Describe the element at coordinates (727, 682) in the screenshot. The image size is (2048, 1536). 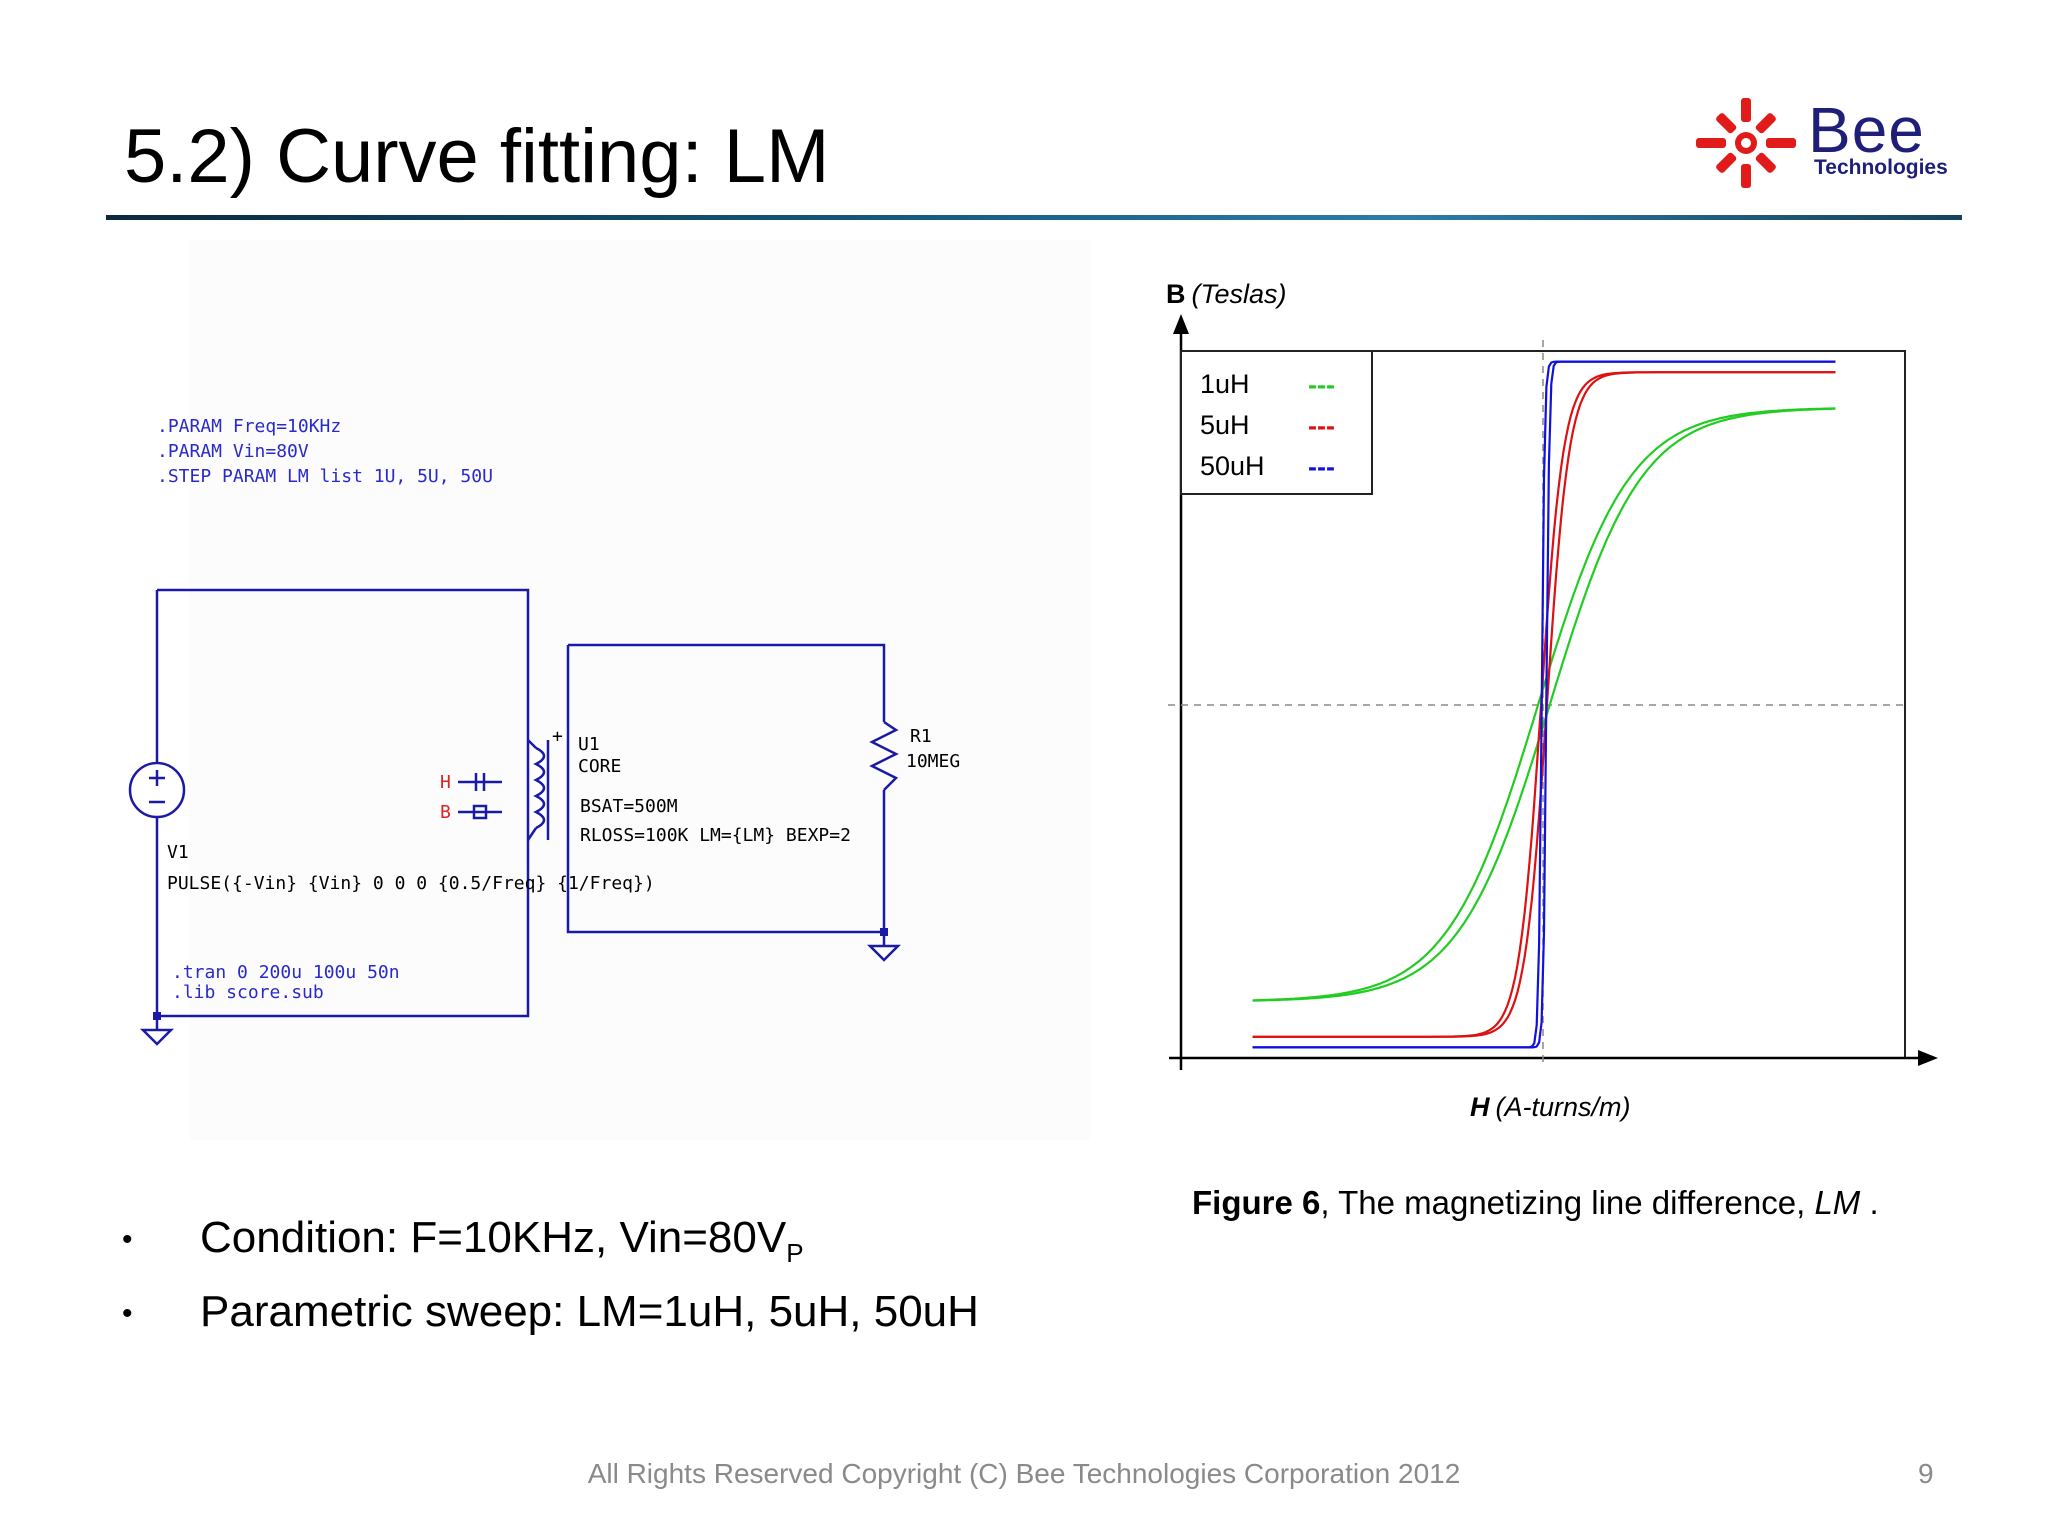
I see `wire-right-top` at that location.